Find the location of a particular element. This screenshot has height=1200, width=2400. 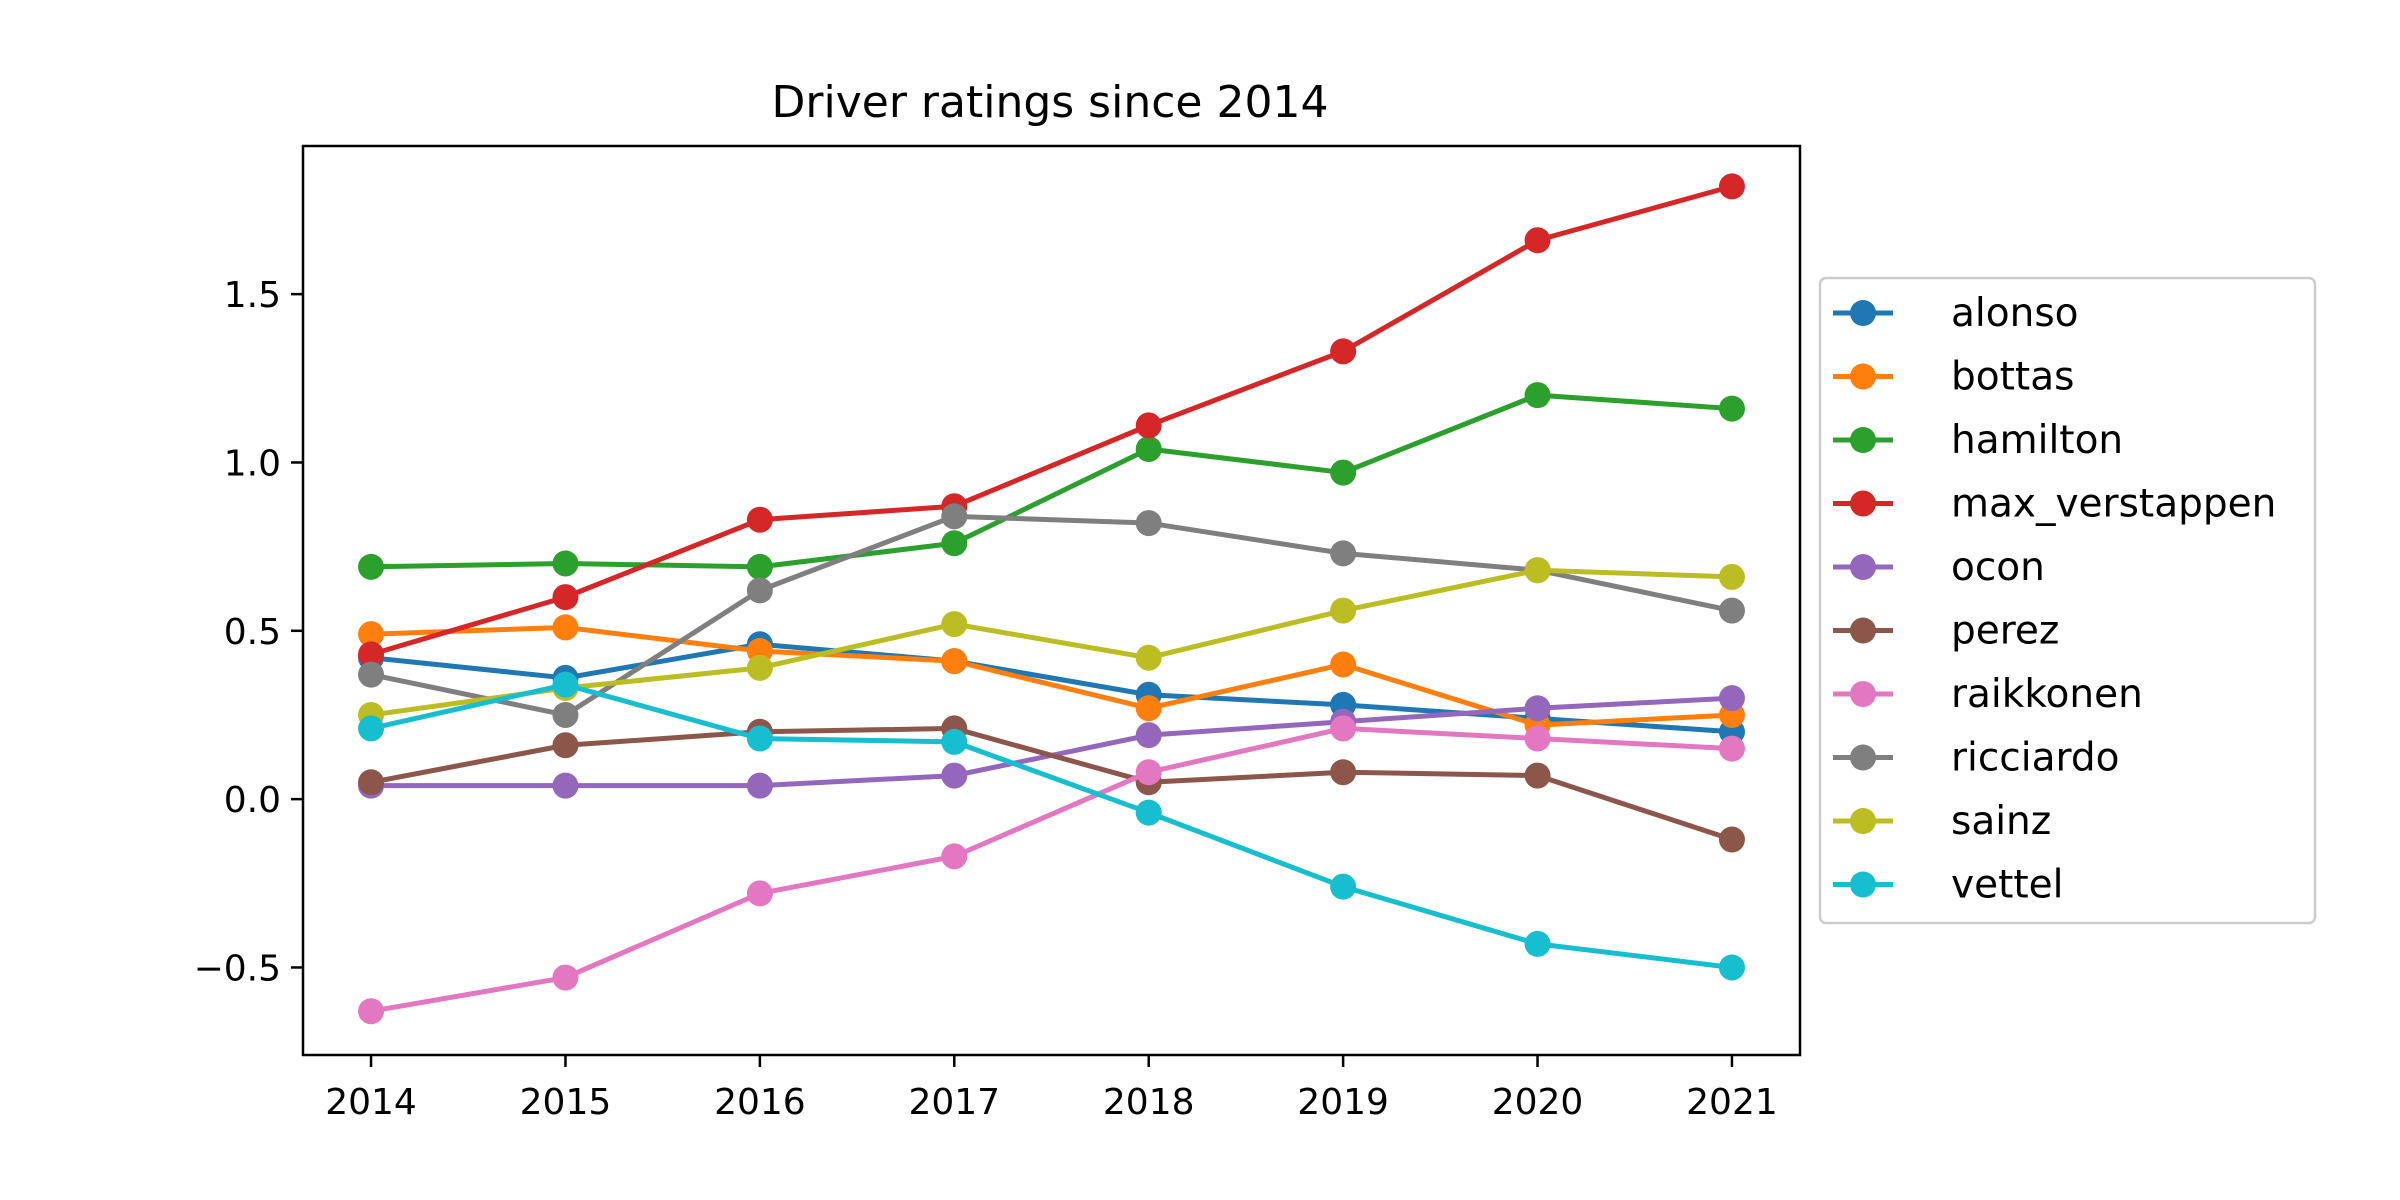

series-line-perez is located at coordinates (1051, 783).